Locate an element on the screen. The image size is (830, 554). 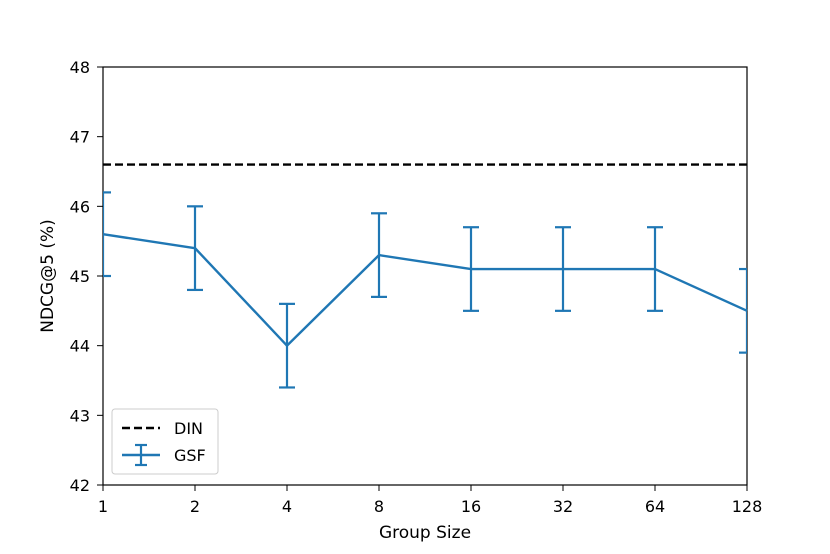
y-tick-label: 46 is located at coordinates (80, 206).